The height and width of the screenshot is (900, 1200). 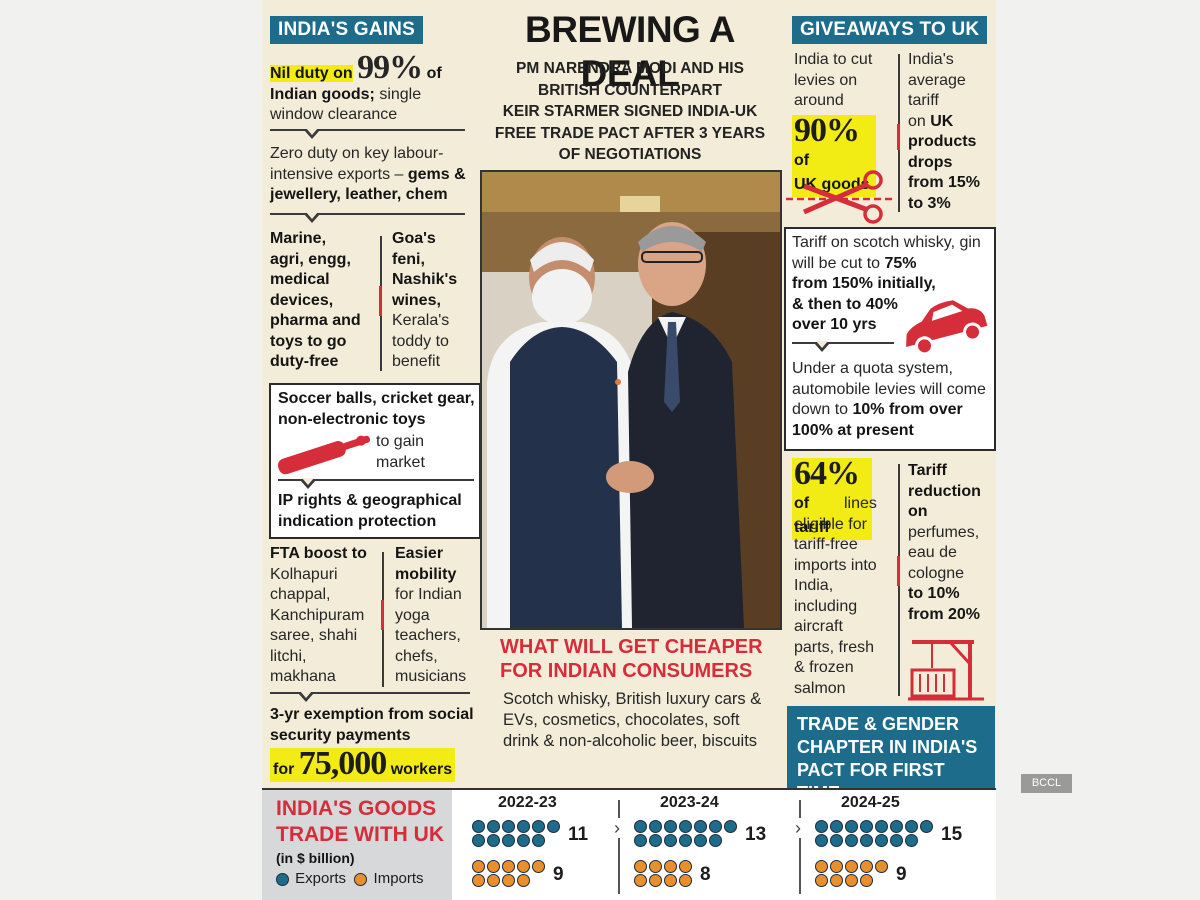 I want to click on cut-levies-highlight: 90% of UK goods, so click(x=834, y=155).